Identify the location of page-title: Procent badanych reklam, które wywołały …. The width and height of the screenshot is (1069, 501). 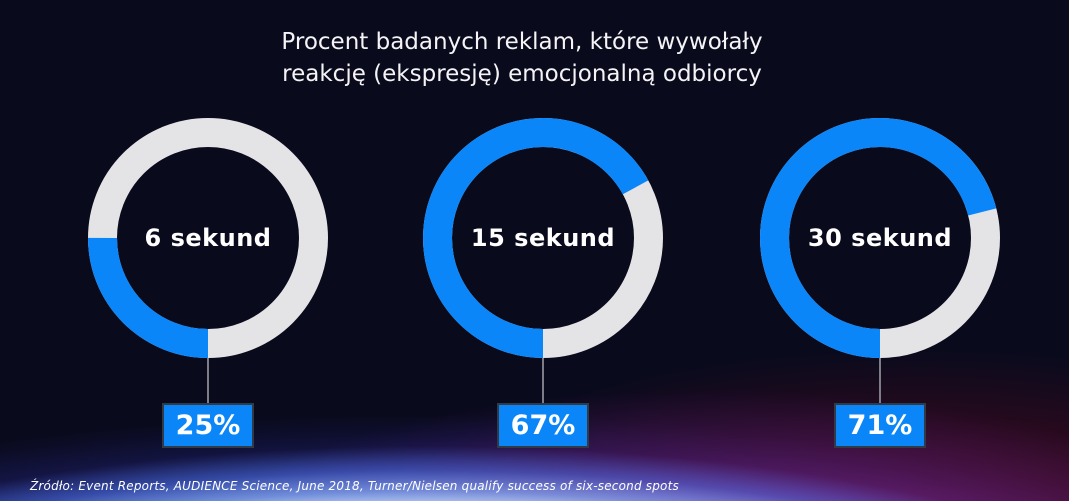
(522, 58).